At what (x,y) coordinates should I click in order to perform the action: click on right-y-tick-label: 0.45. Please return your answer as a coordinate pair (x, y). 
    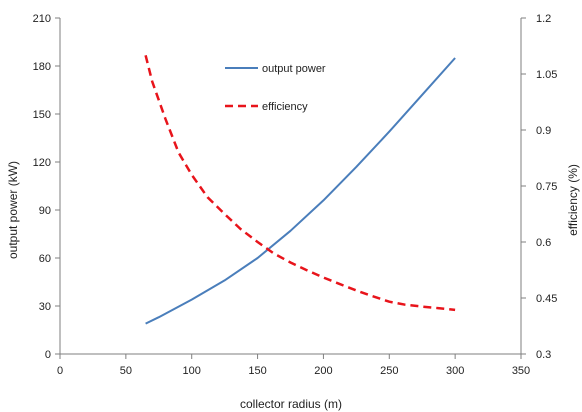
    Looking at the image, I should click on (546, 299).